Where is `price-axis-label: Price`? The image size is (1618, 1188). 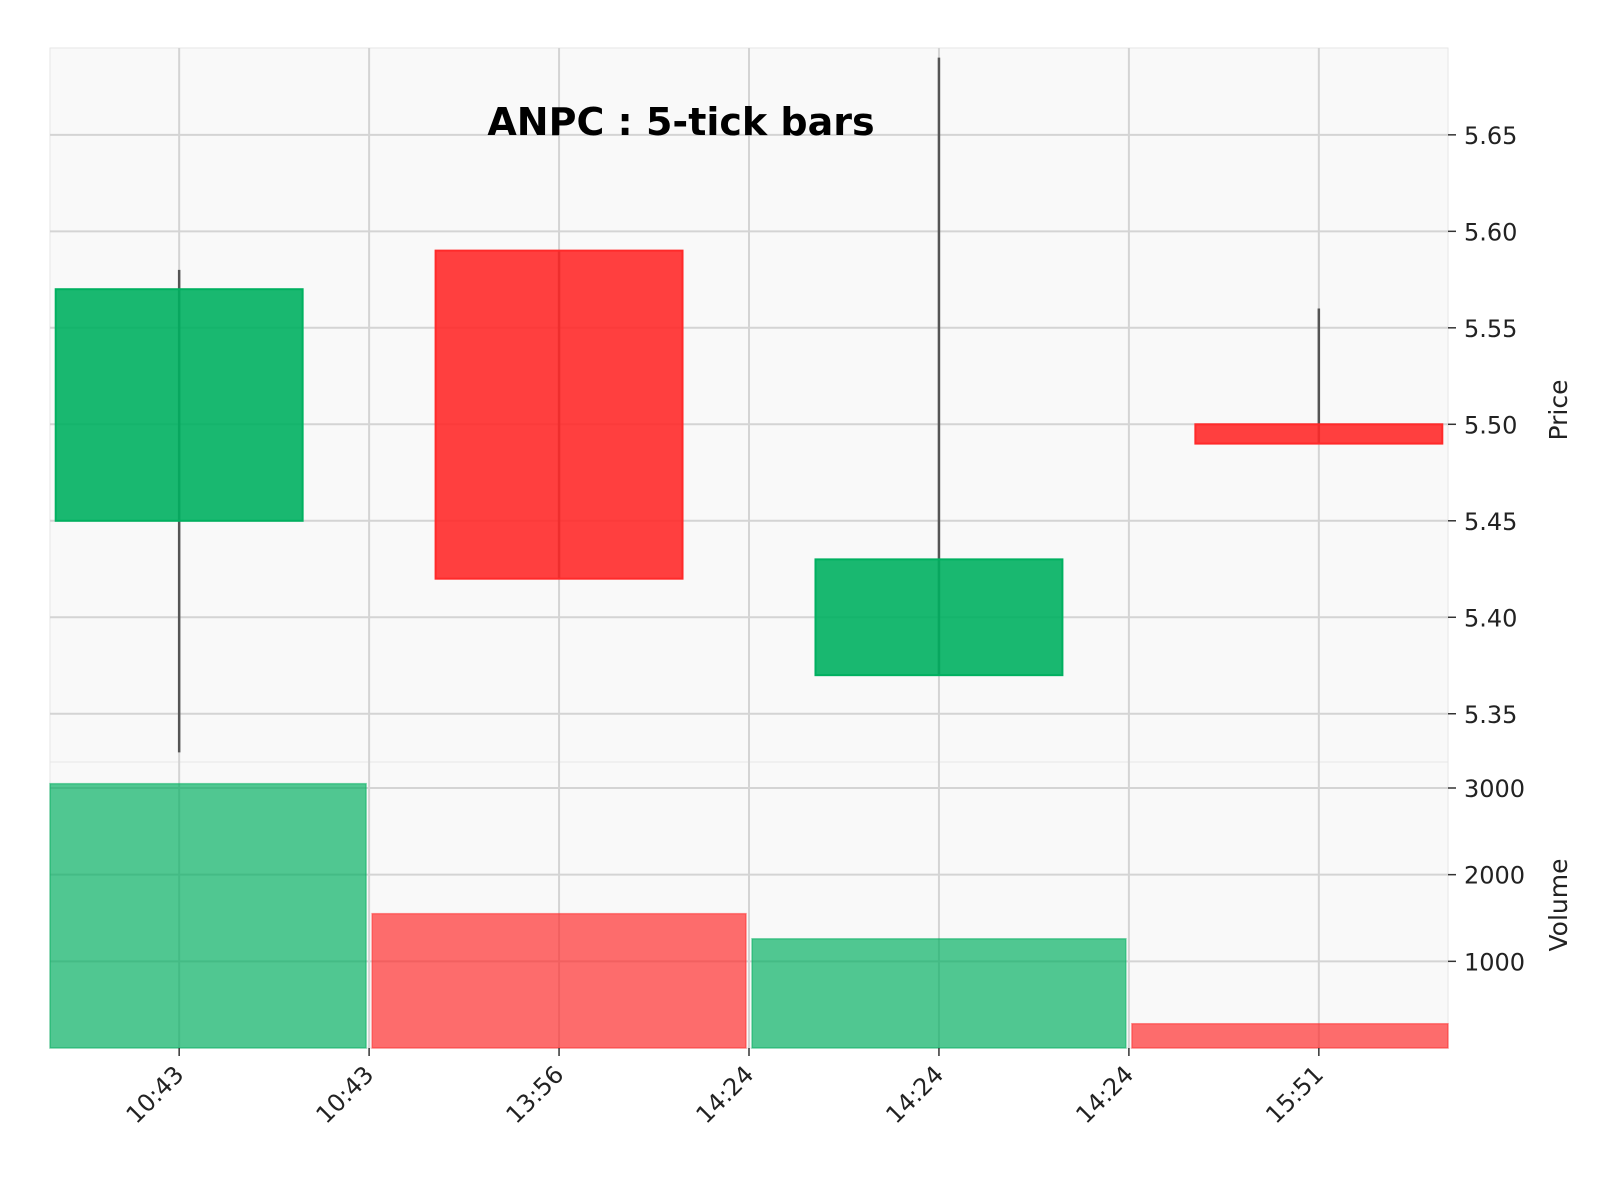 price-axis-label: Price is located at coordinates (1558, 410).